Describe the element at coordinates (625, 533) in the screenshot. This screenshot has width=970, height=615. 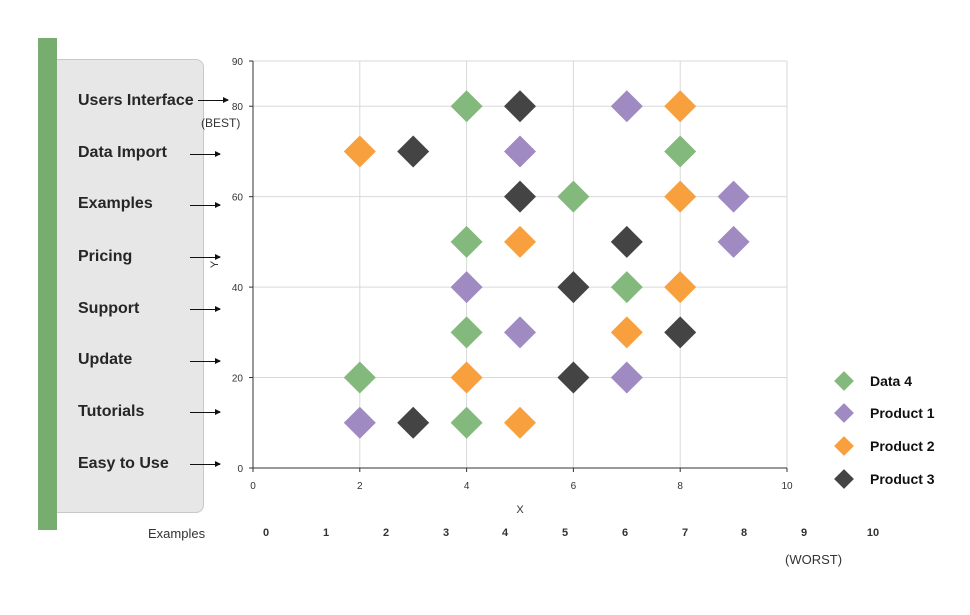
I see `scale-number: 6` at that location.